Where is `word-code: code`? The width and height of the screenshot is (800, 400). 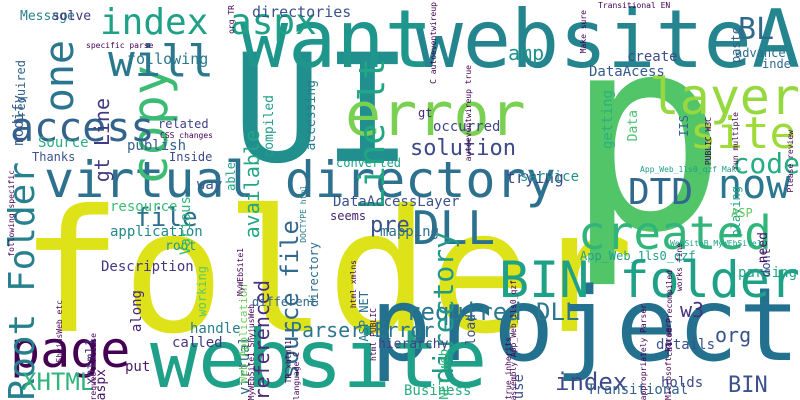
word-code: code is located at coordinates (766, 163).